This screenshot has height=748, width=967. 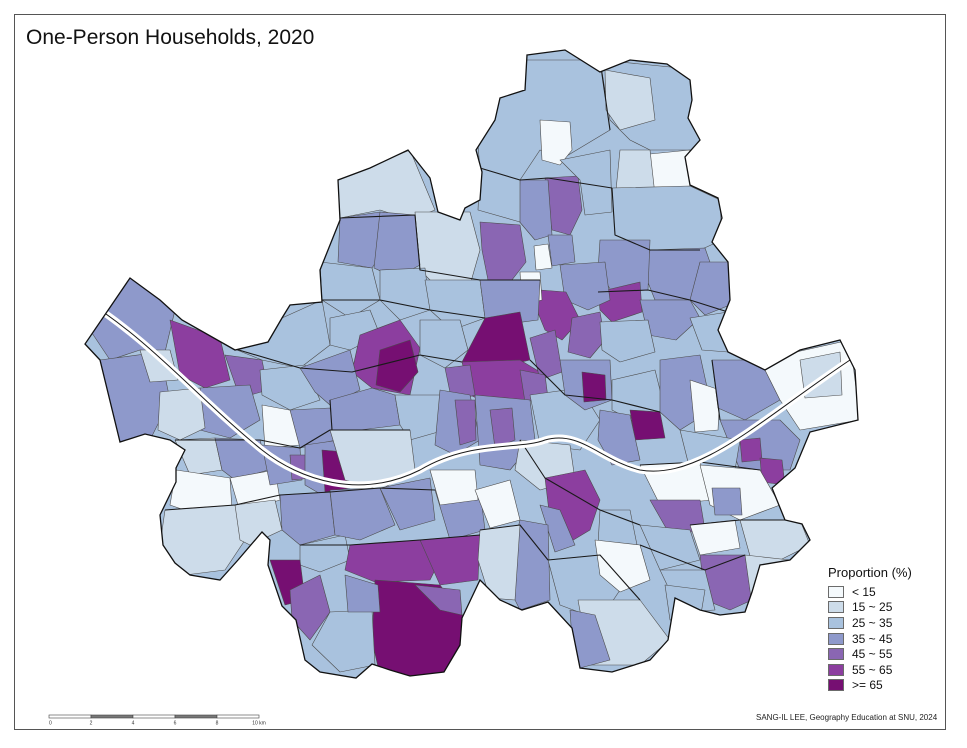 I want to click on legend-item: 55 ~ 65, so click(x=870, y=670).